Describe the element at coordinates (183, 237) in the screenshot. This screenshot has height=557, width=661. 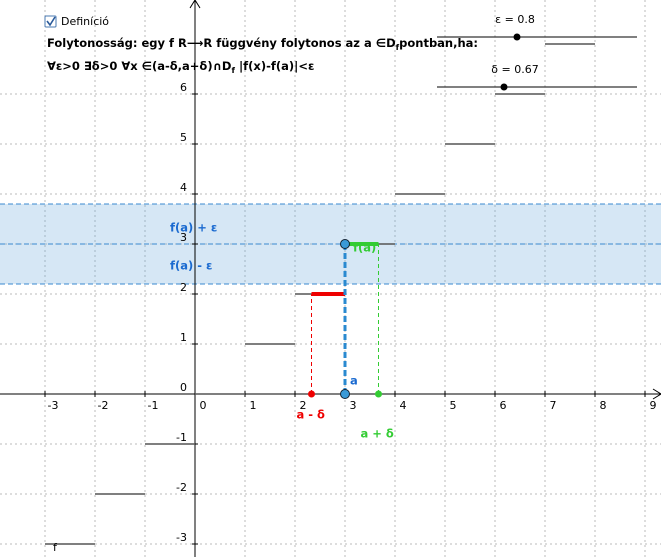
I see `y-tick-label: 3` at that location.